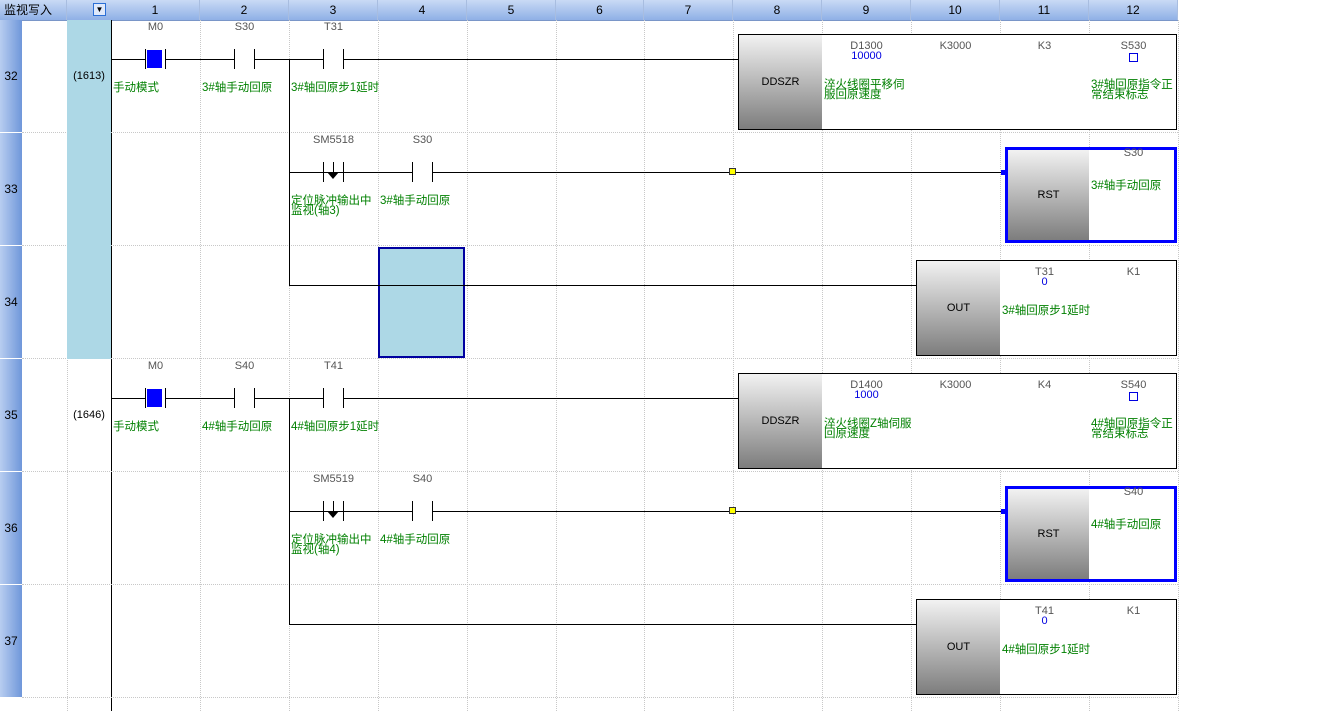 The height and width of the screenshot is (711, 1341). I want to click on operand-device: T41, so click(1044, 611).